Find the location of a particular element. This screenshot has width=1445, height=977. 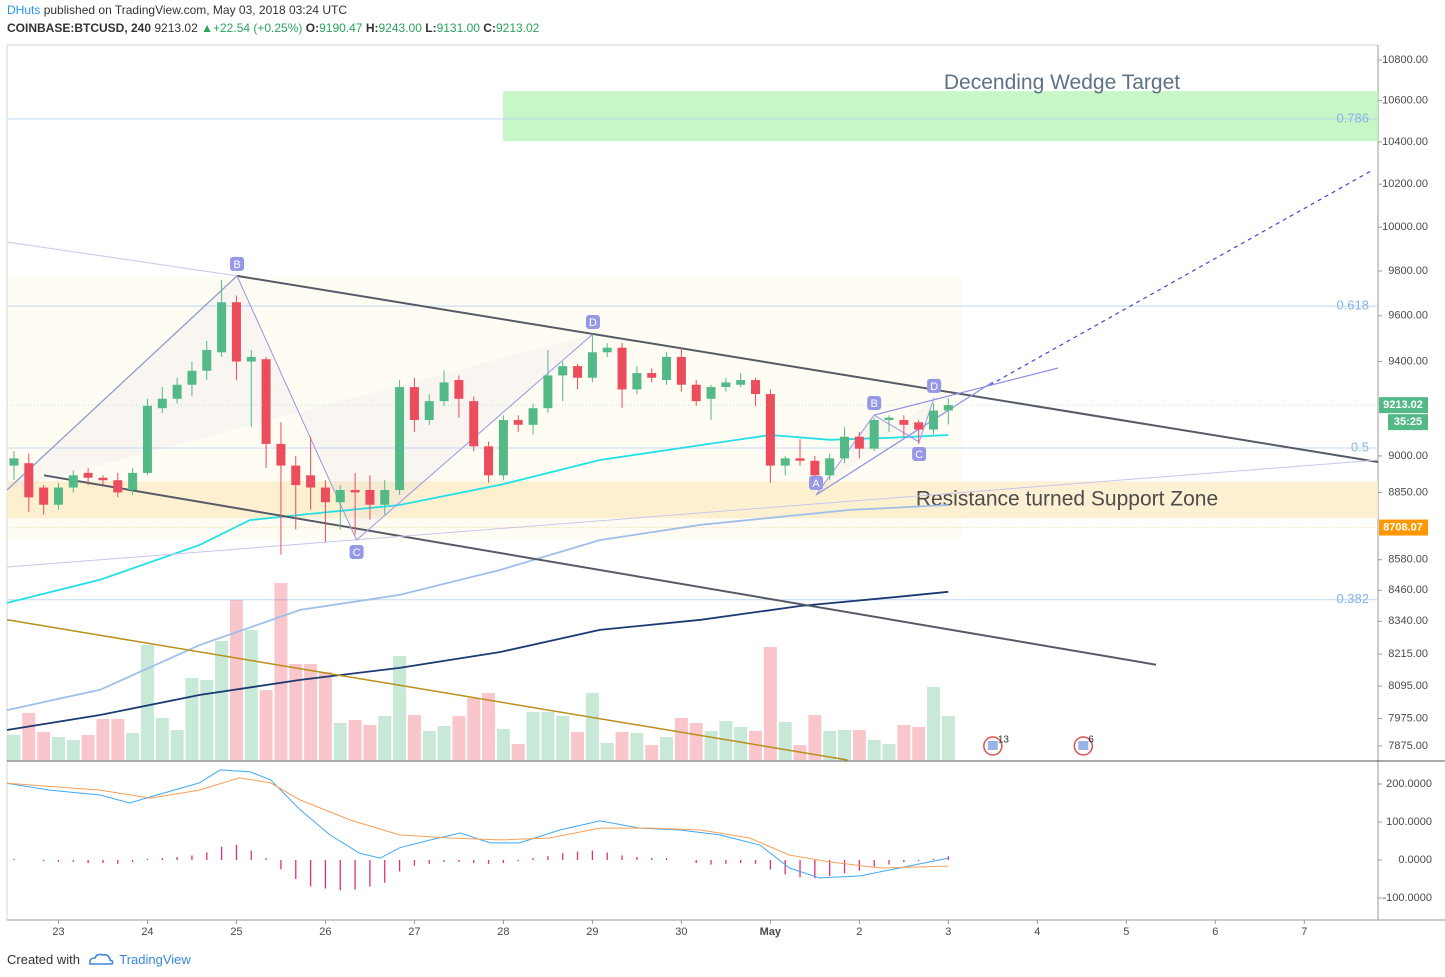

countdown-box is located at coordinates (1408, 422).